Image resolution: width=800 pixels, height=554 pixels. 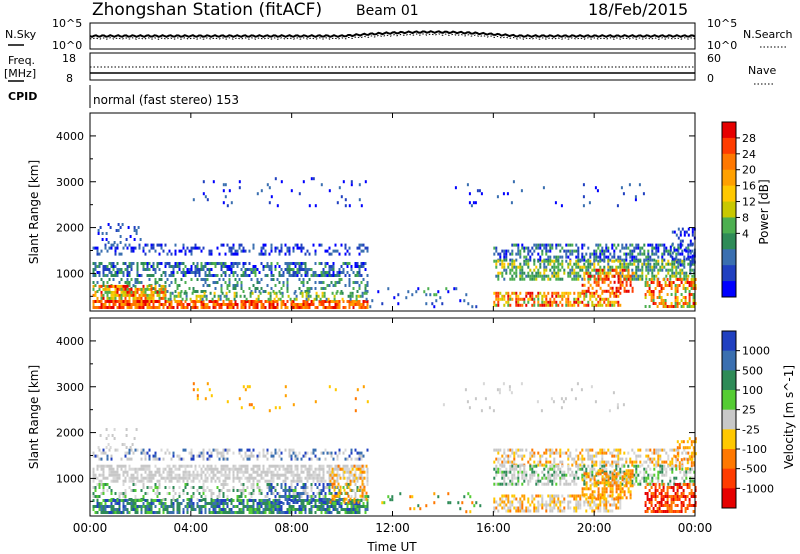 I want to click on noise-left-tick-bottom: 10^0, so click(x=67, y=45).